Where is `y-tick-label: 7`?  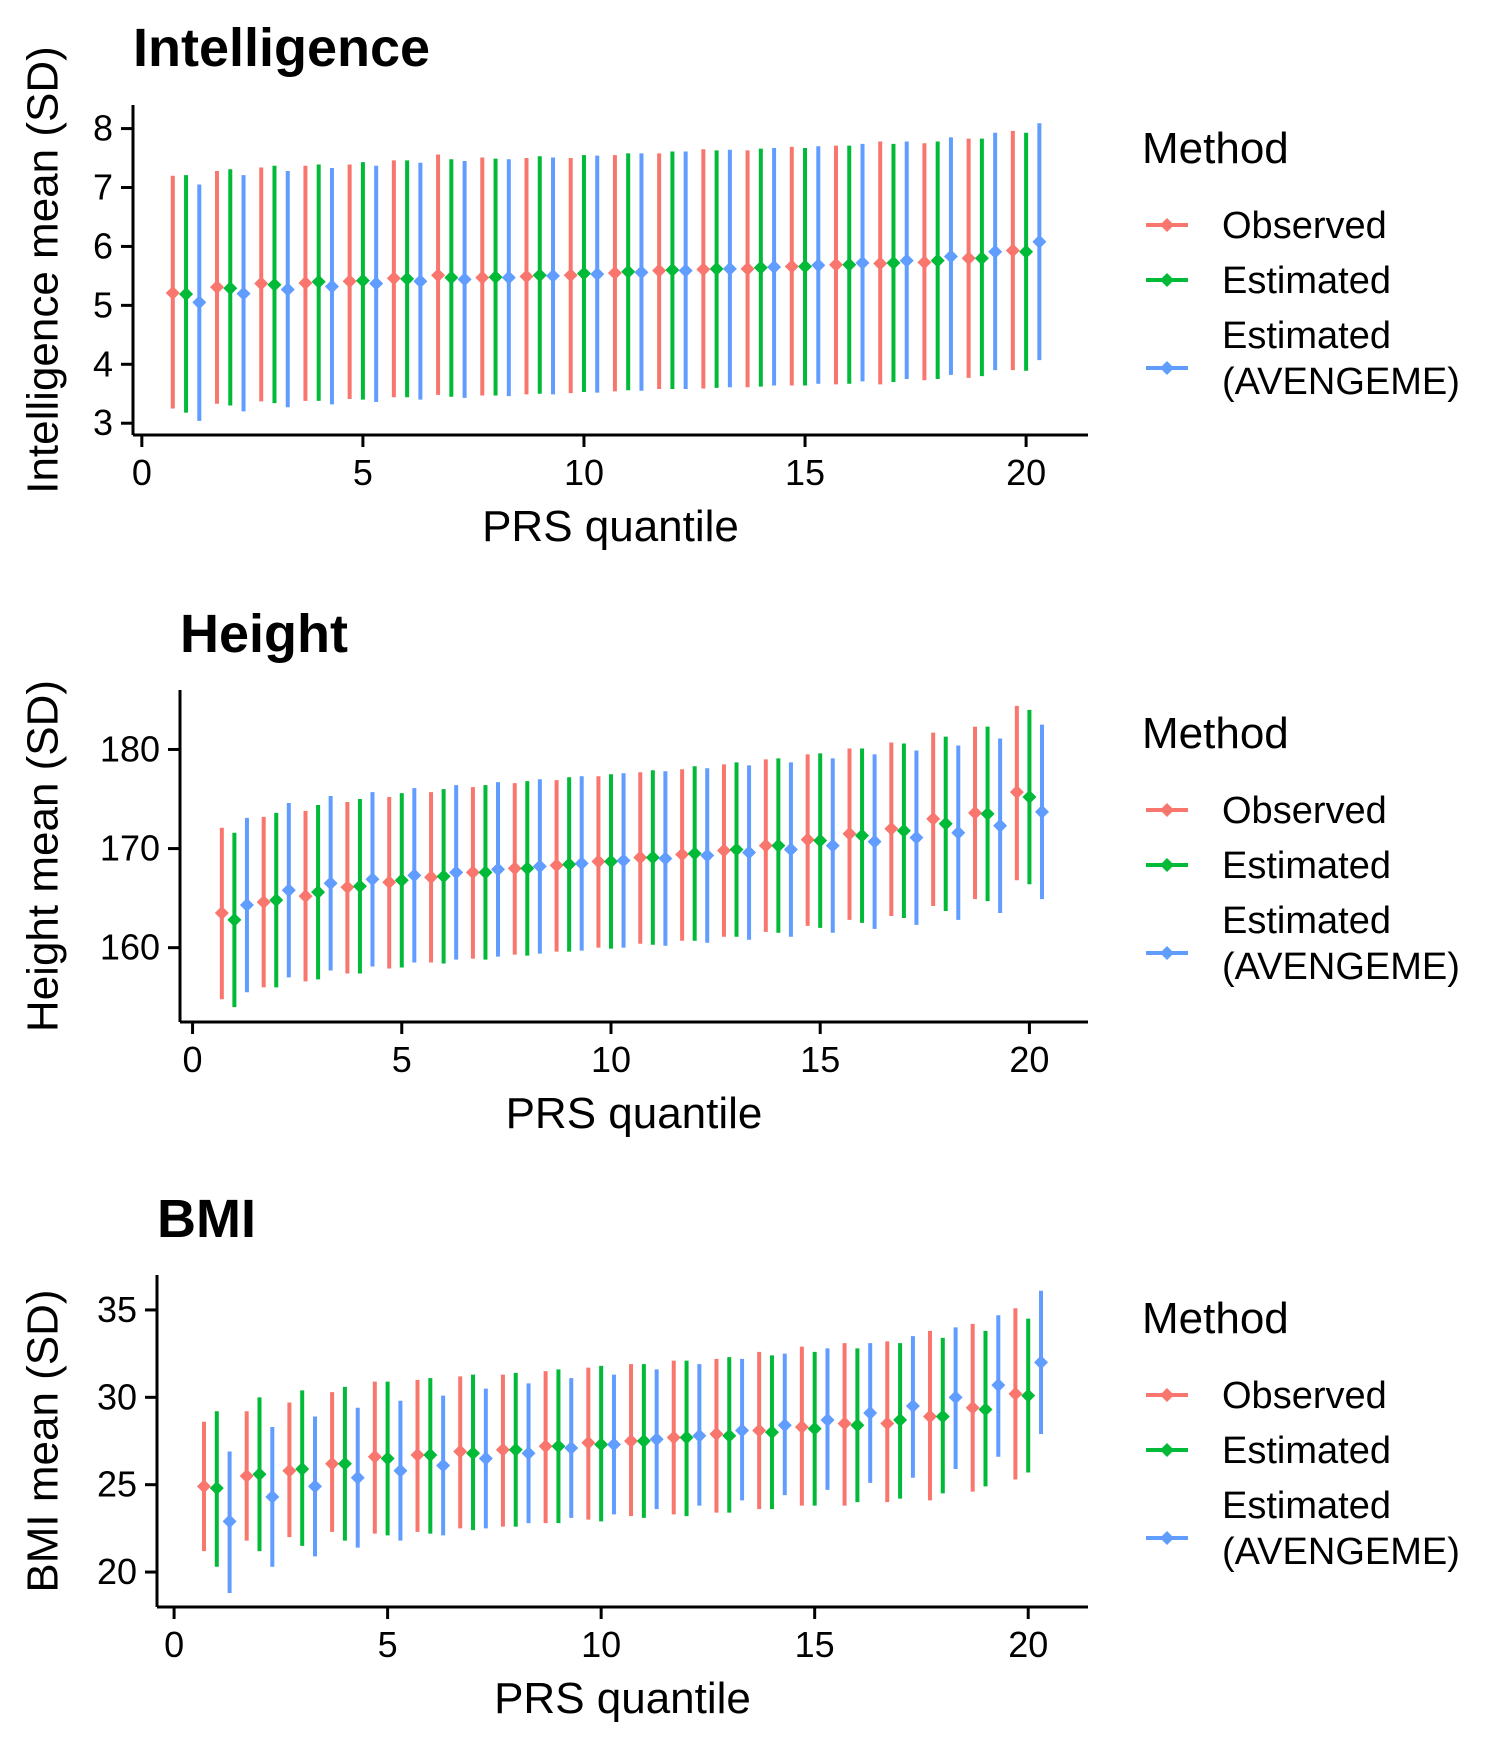
y-tick-label: 7 is located at coordinates (103, 187).